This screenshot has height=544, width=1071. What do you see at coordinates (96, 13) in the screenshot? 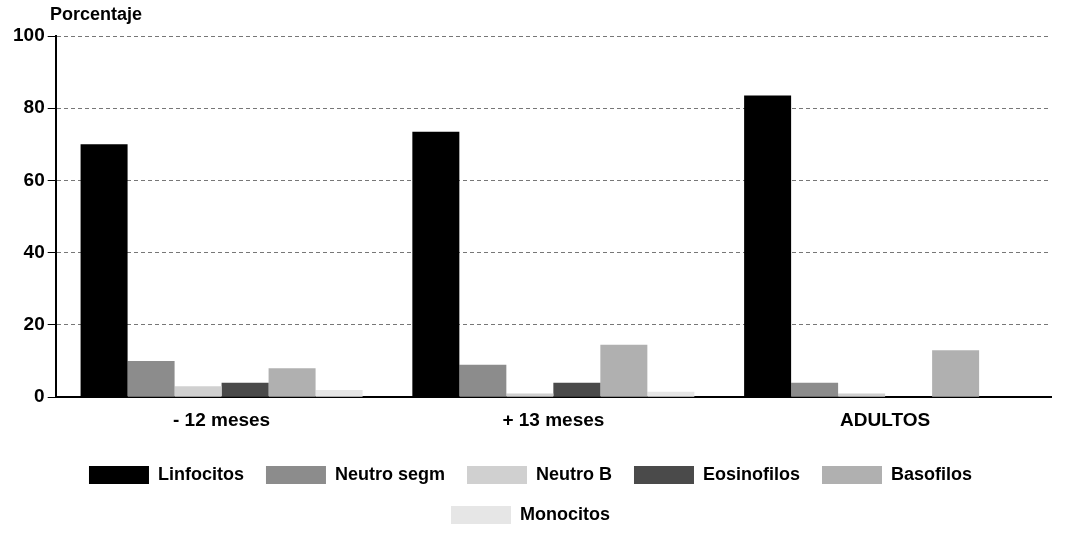
I see `y-axis-title: Porcentaje` at bounding box center [96, 13].